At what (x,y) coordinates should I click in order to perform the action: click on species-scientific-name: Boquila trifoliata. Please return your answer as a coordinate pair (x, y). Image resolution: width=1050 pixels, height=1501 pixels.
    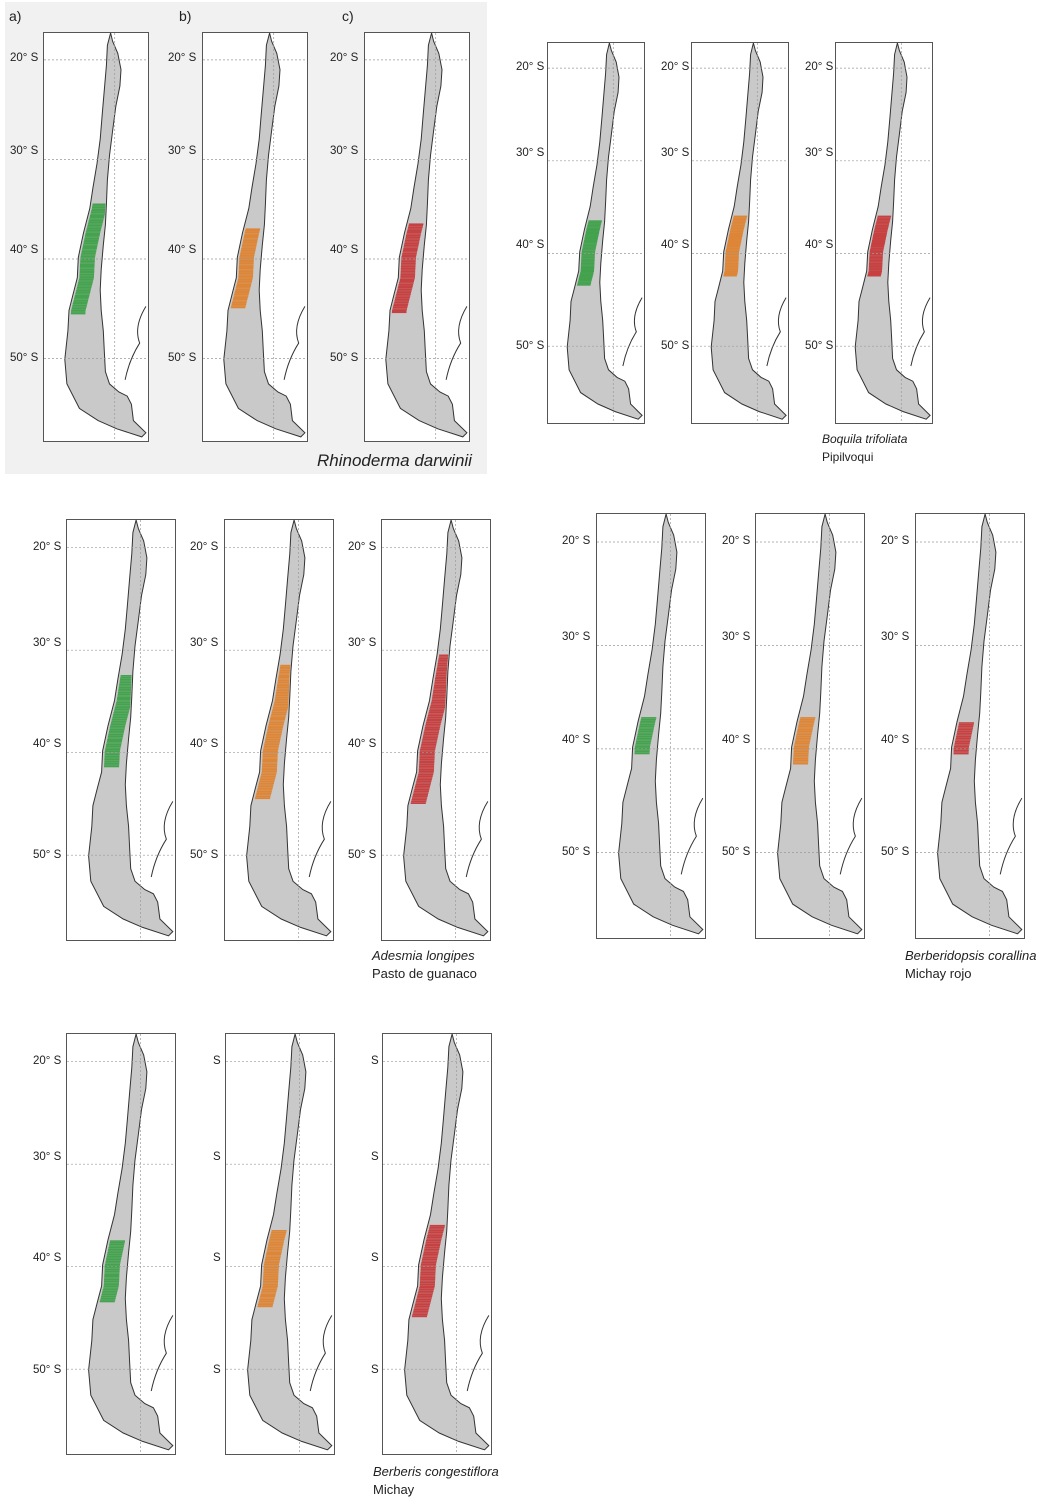
    Looking at the image, I should click on (865, 439).